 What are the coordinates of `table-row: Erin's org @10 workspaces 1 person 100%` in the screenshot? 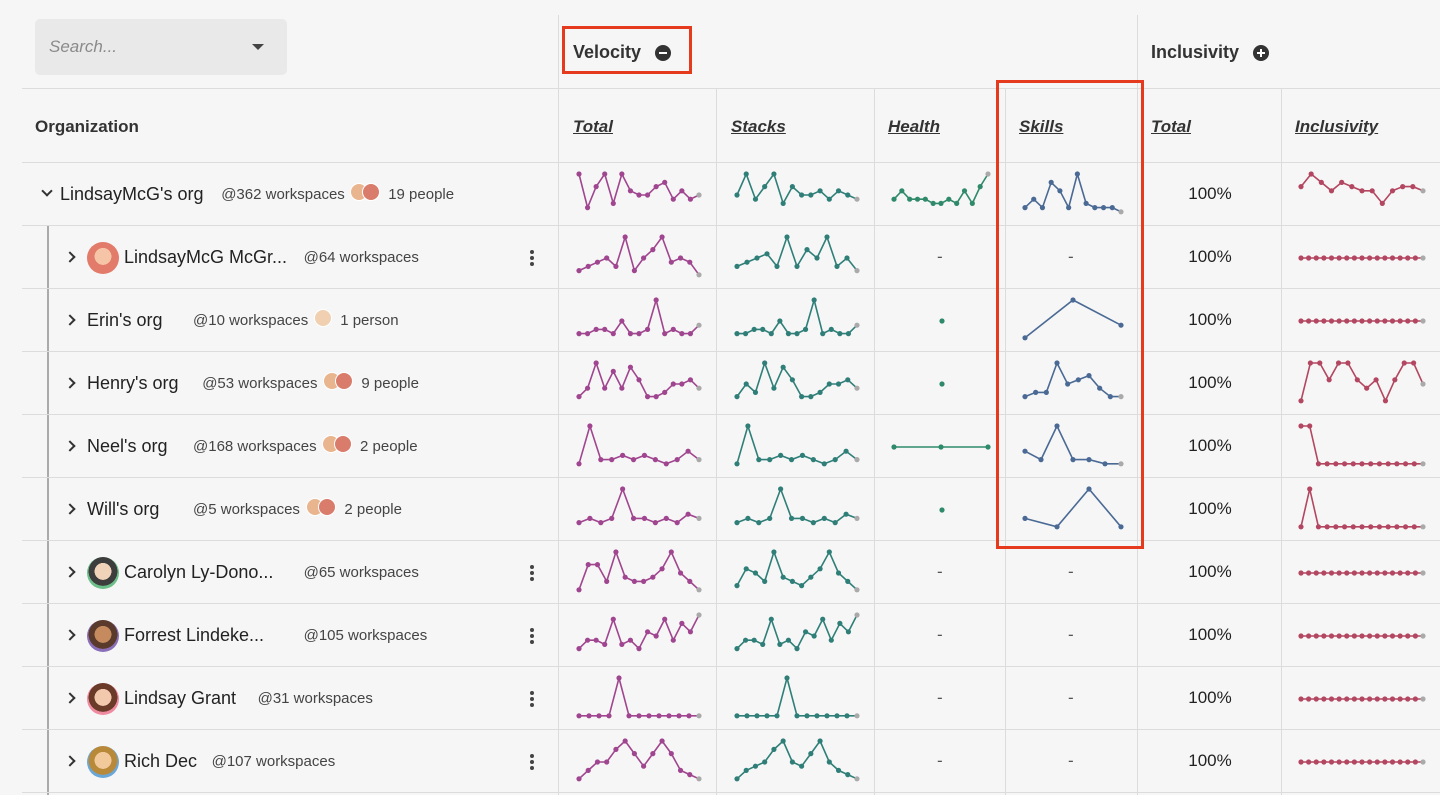 It's located at (720, 320).